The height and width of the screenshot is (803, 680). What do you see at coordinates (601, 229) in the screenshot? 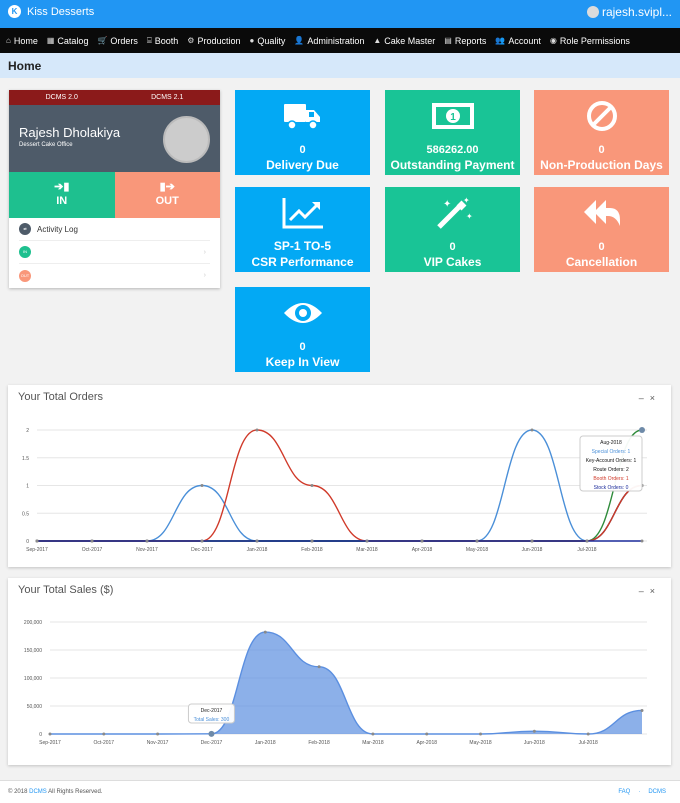
I see `tile-cancellation: 0 Cancellation` at bounding box center [601, 229].